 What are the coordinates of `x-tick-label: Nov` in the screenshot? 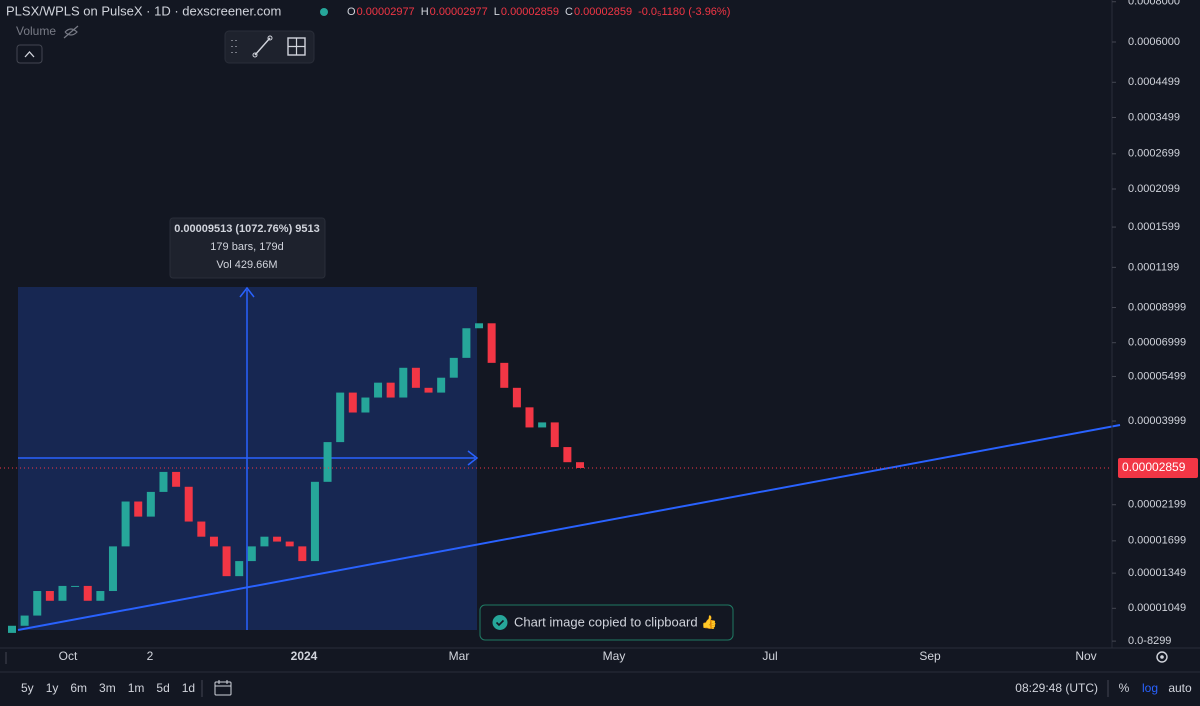 It's located at (1085, 656).